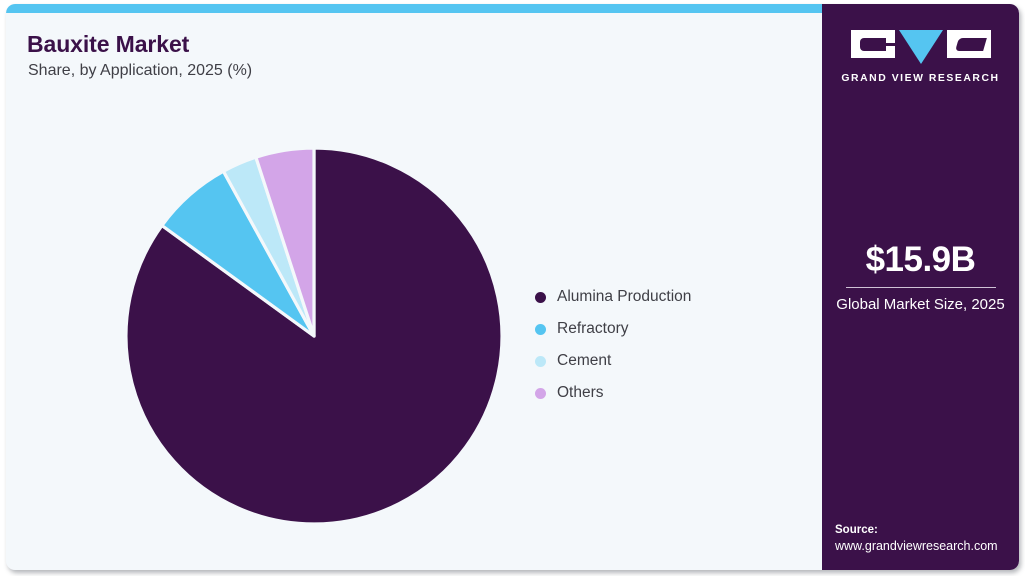 This screenshot has width=1025, height=576. I want to click on logo-marks, so click(920, 47).